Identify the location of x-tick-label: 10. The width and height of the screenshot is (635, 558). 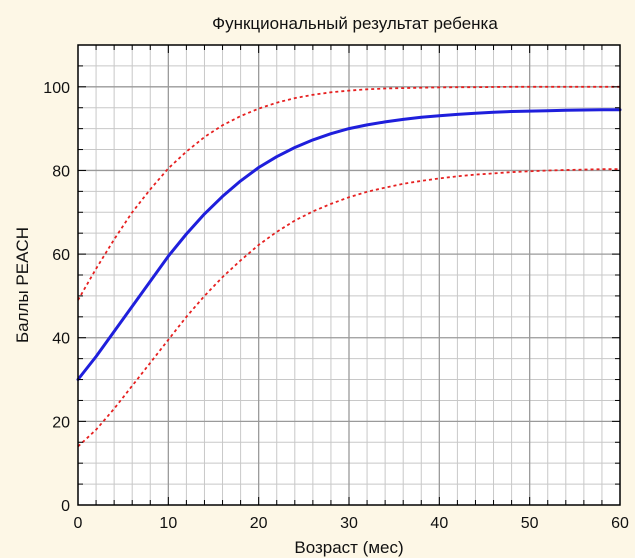
(168, 523).